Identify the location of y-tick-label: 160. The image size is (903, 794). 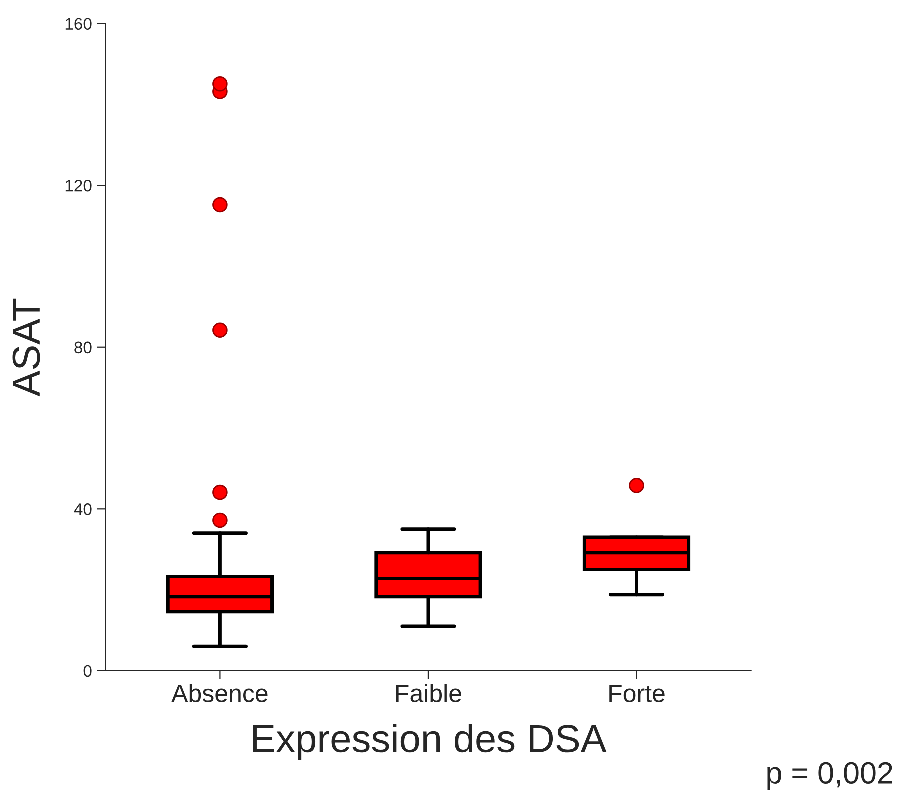
(79, 24).